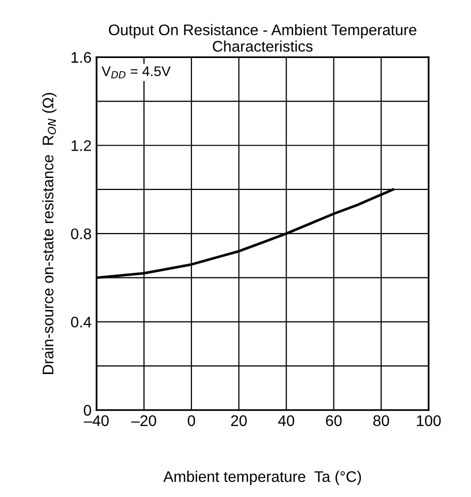 The height and width of the screenshot is (497, 471). I want to click on y-tick-label: 0, so click(88, 410).